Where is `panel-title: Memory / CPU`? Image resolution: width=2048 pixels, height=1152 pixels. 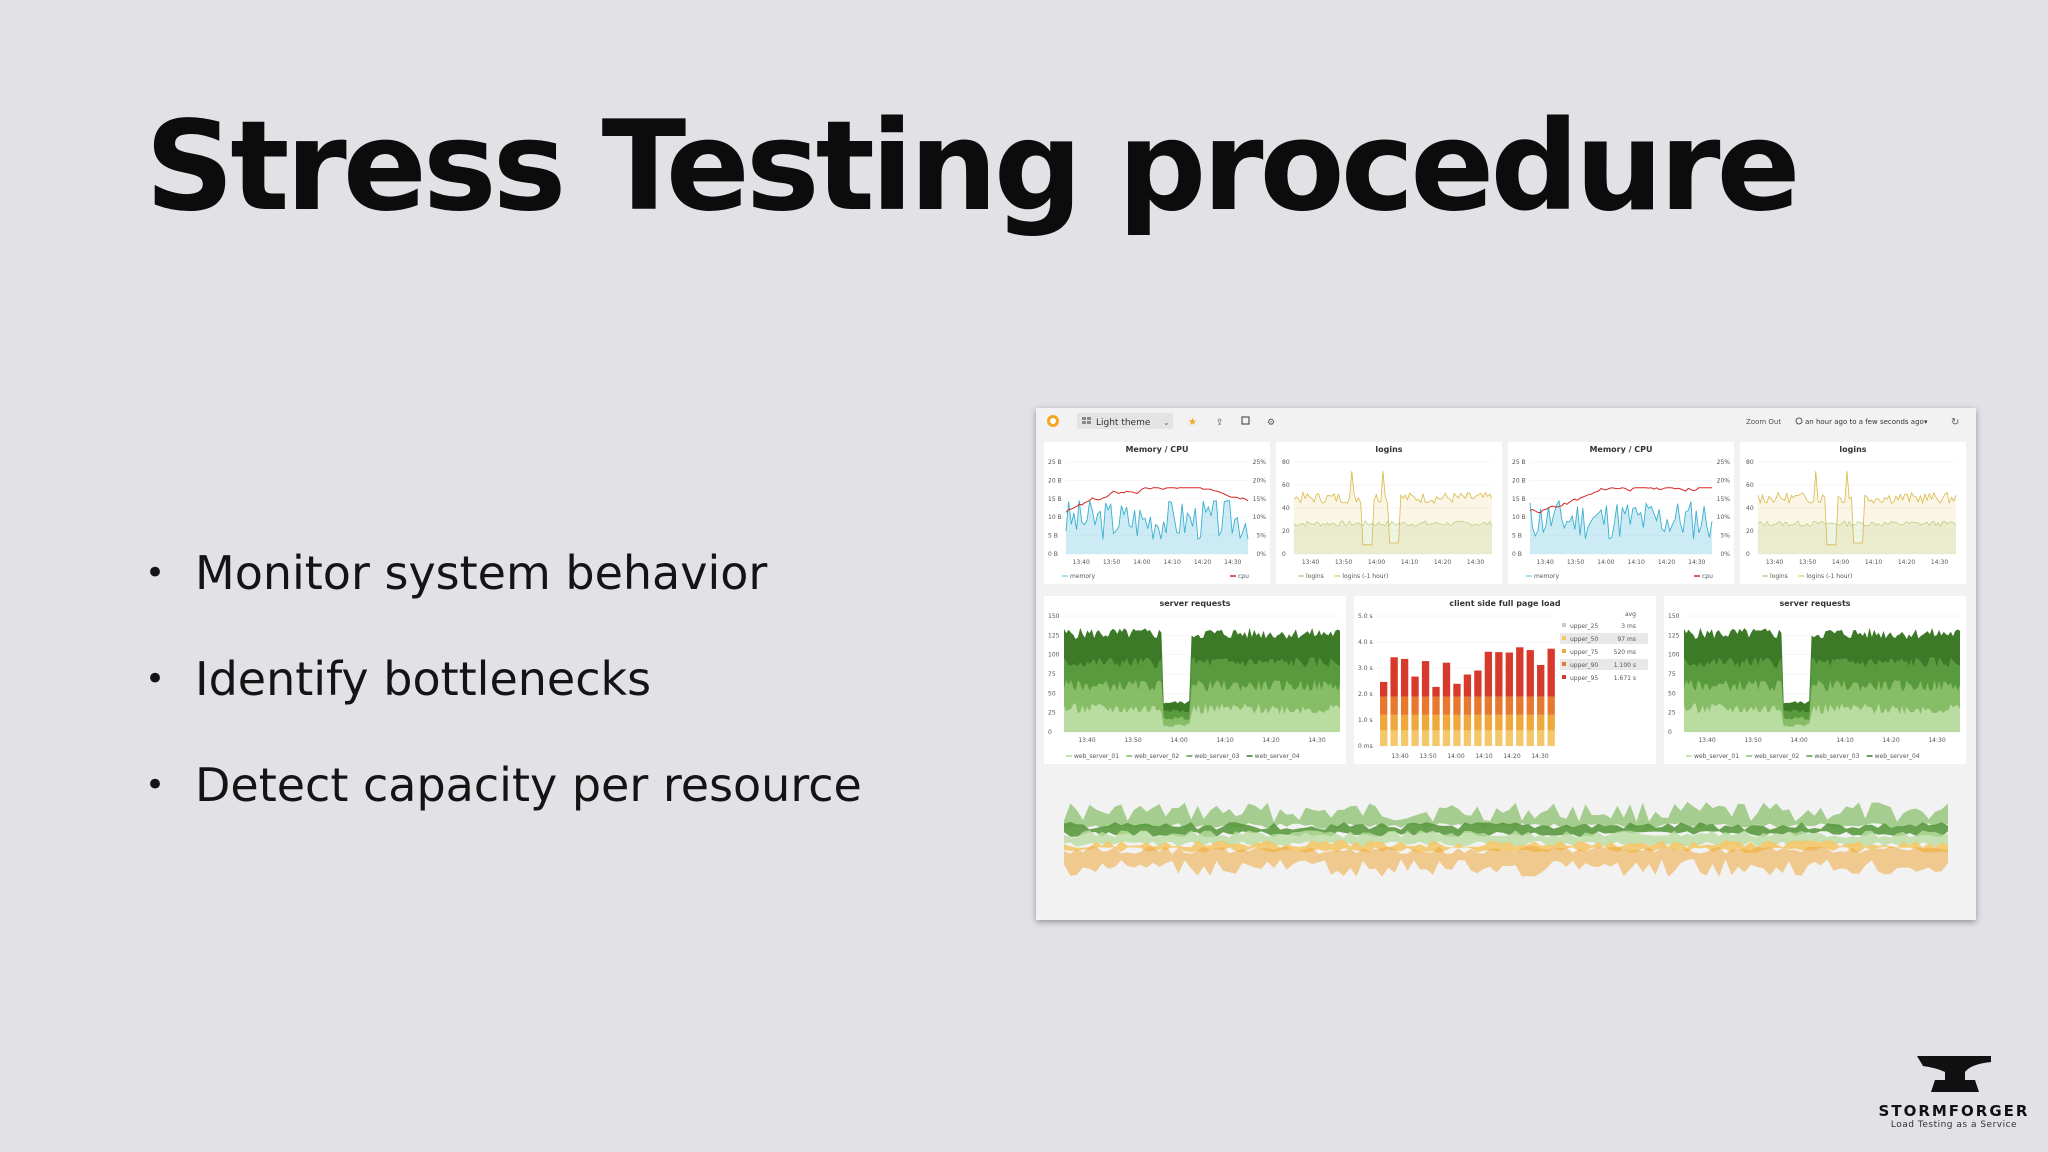
panel-title: Memory / CPU is located at coordinates (1621, 449).